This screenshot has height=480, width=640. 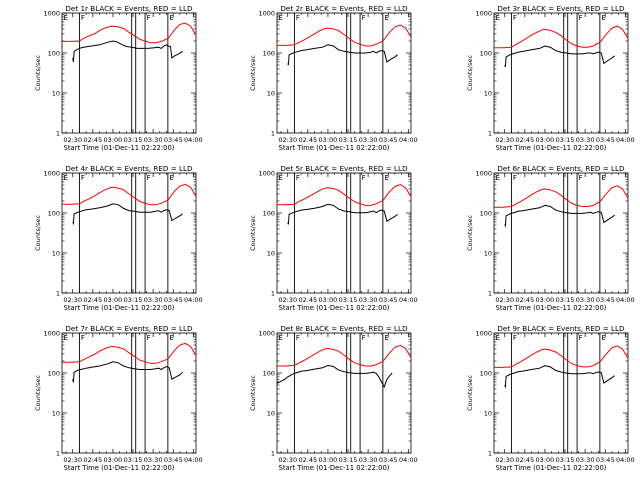 I want to click on panel-title: Det 2r BLACK = Events, RED = LLD, so click(x=344, y=8).